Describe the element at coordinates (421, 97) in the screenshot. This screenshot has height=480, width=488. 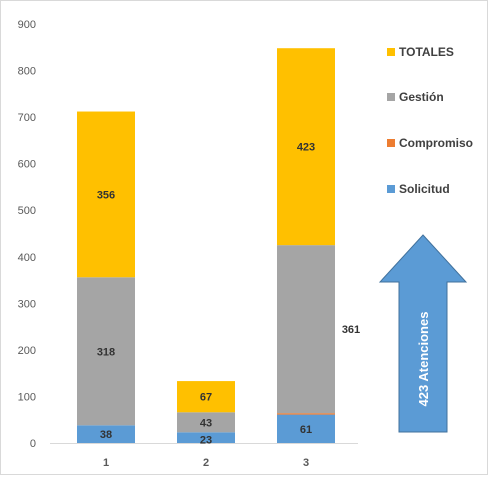
I see `legend-label: Gestión` at that location.